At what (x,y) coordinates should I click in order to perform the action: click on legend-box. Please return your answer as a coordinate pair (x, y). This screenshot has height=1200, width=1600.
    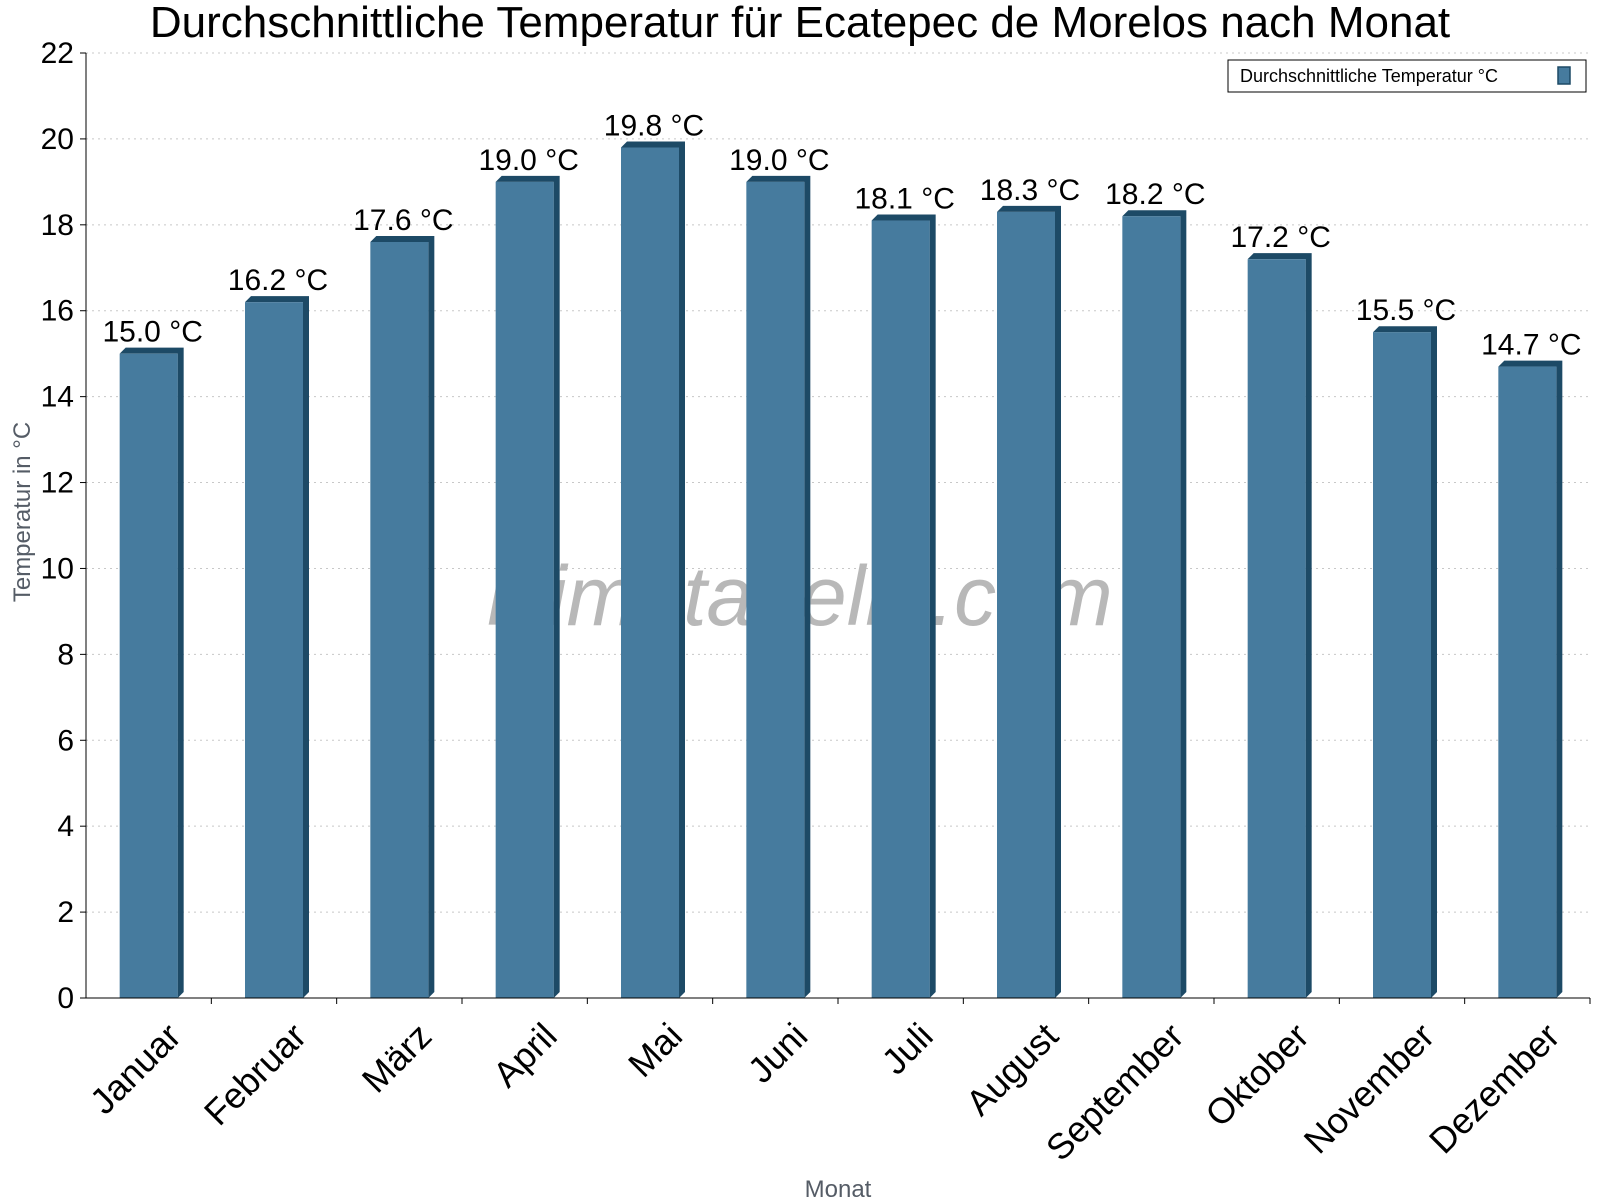
    Looking at the image, I should click on (1407, 76).